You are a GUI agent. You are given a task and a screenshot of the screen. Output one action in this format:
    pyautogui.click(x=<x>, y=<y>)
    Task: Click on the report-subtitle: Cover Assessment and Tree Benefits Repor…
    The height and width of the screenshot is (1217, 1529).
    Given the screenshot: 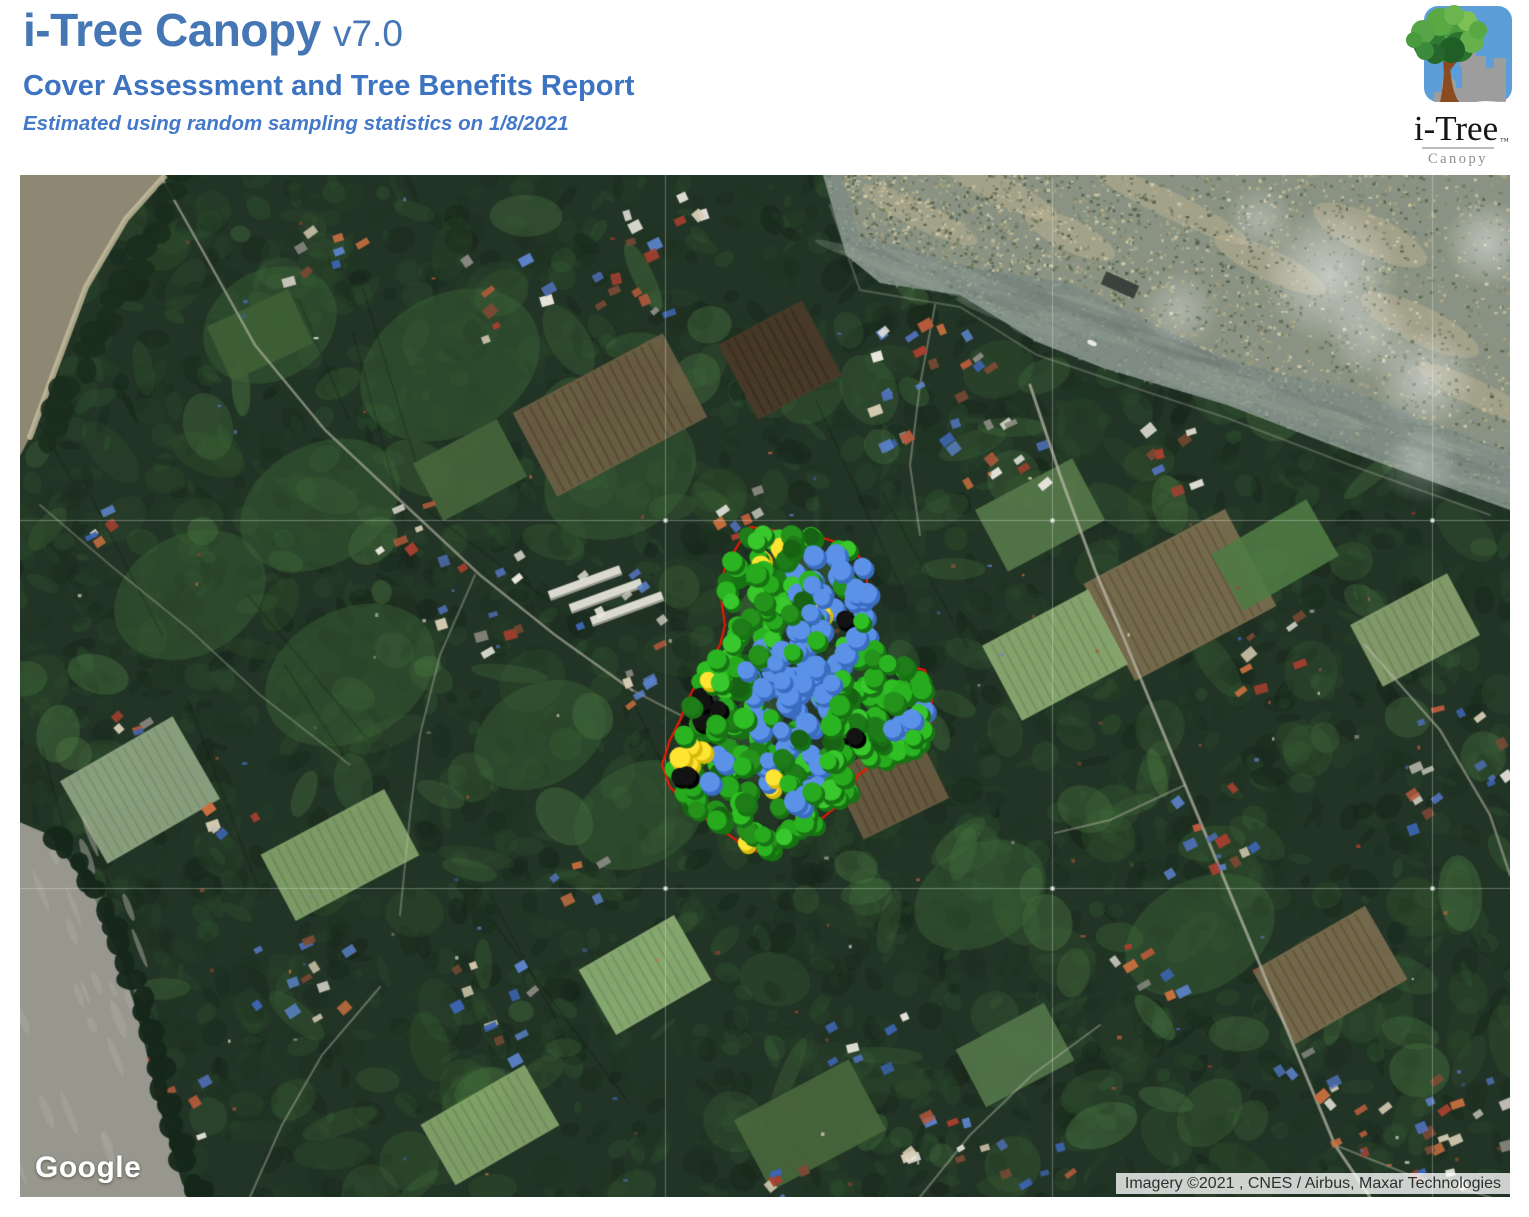 What is the action you would take?
    pyautogui.click(x=329, y=85)
    